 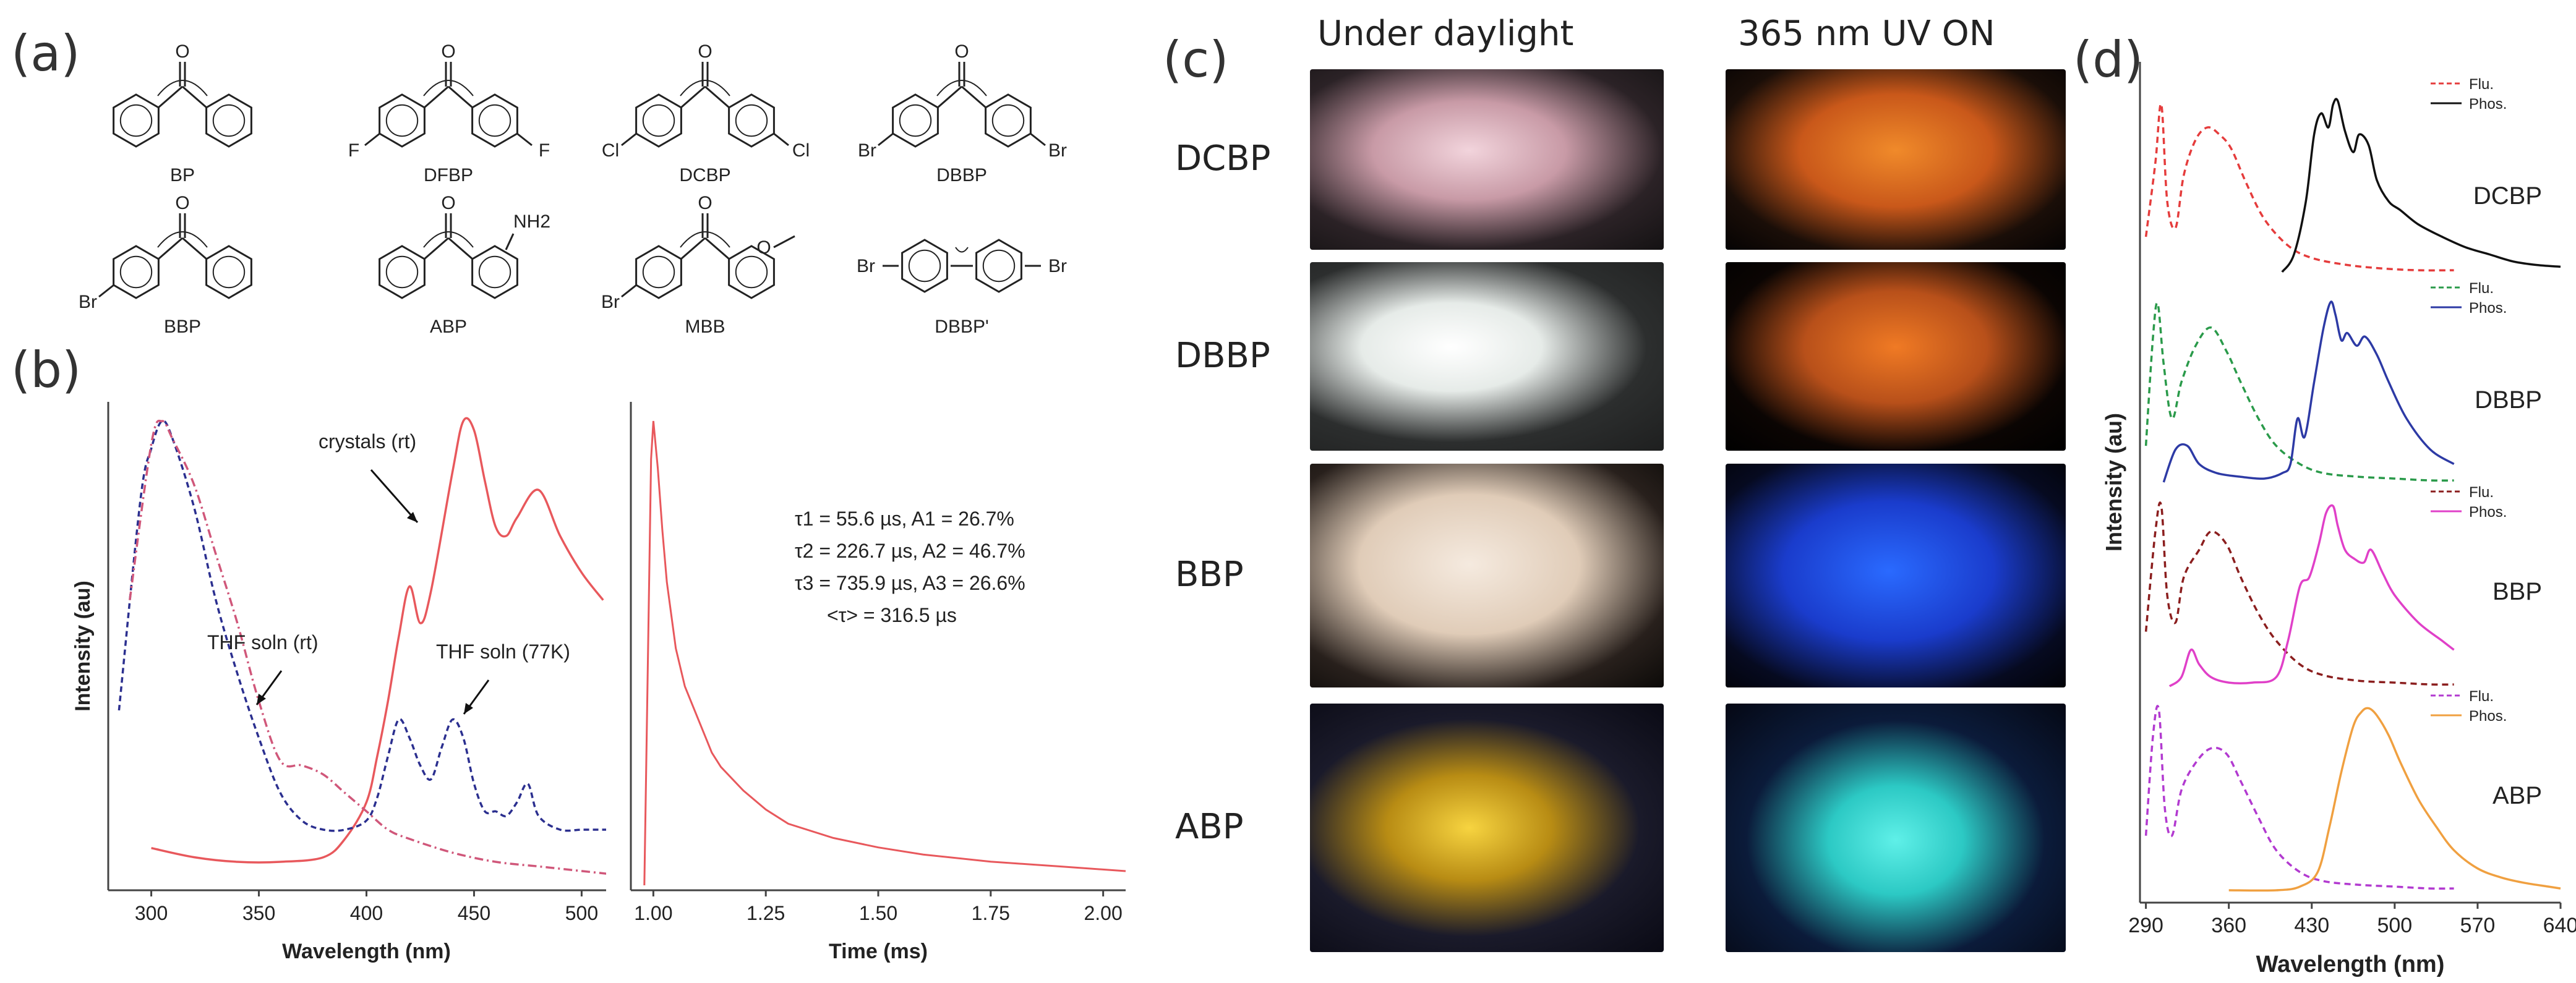 What do you see at coordinates (2299, 797) in the screenshot?
I see `flu-series-abp` at bounding box center [2299, 797].